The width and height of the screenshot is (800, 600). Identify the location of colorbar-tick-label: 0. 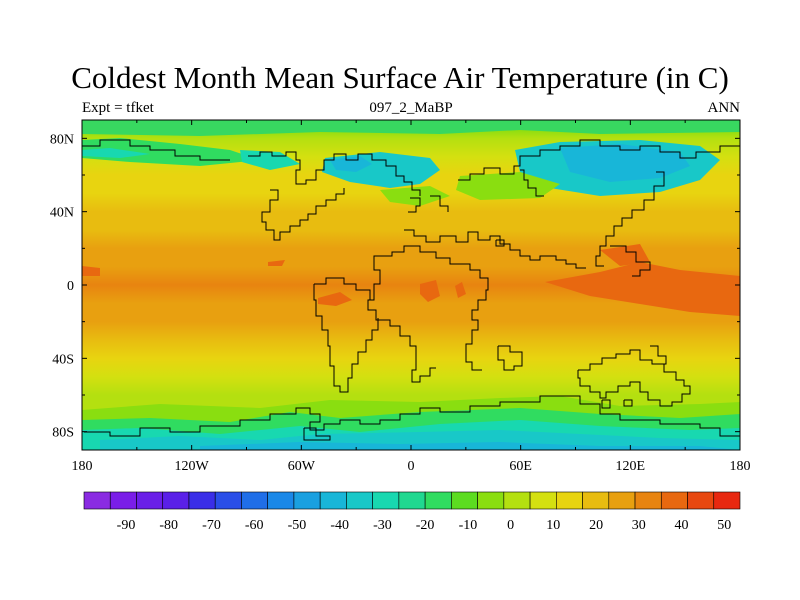
(510, 525).